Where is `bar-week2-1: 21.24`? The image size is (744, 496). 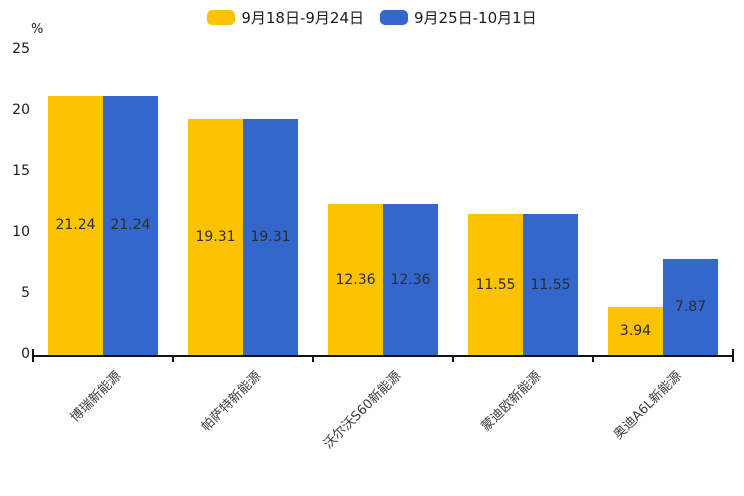
bar-week2-1: 21.24 is located at coordinates (130, 225).